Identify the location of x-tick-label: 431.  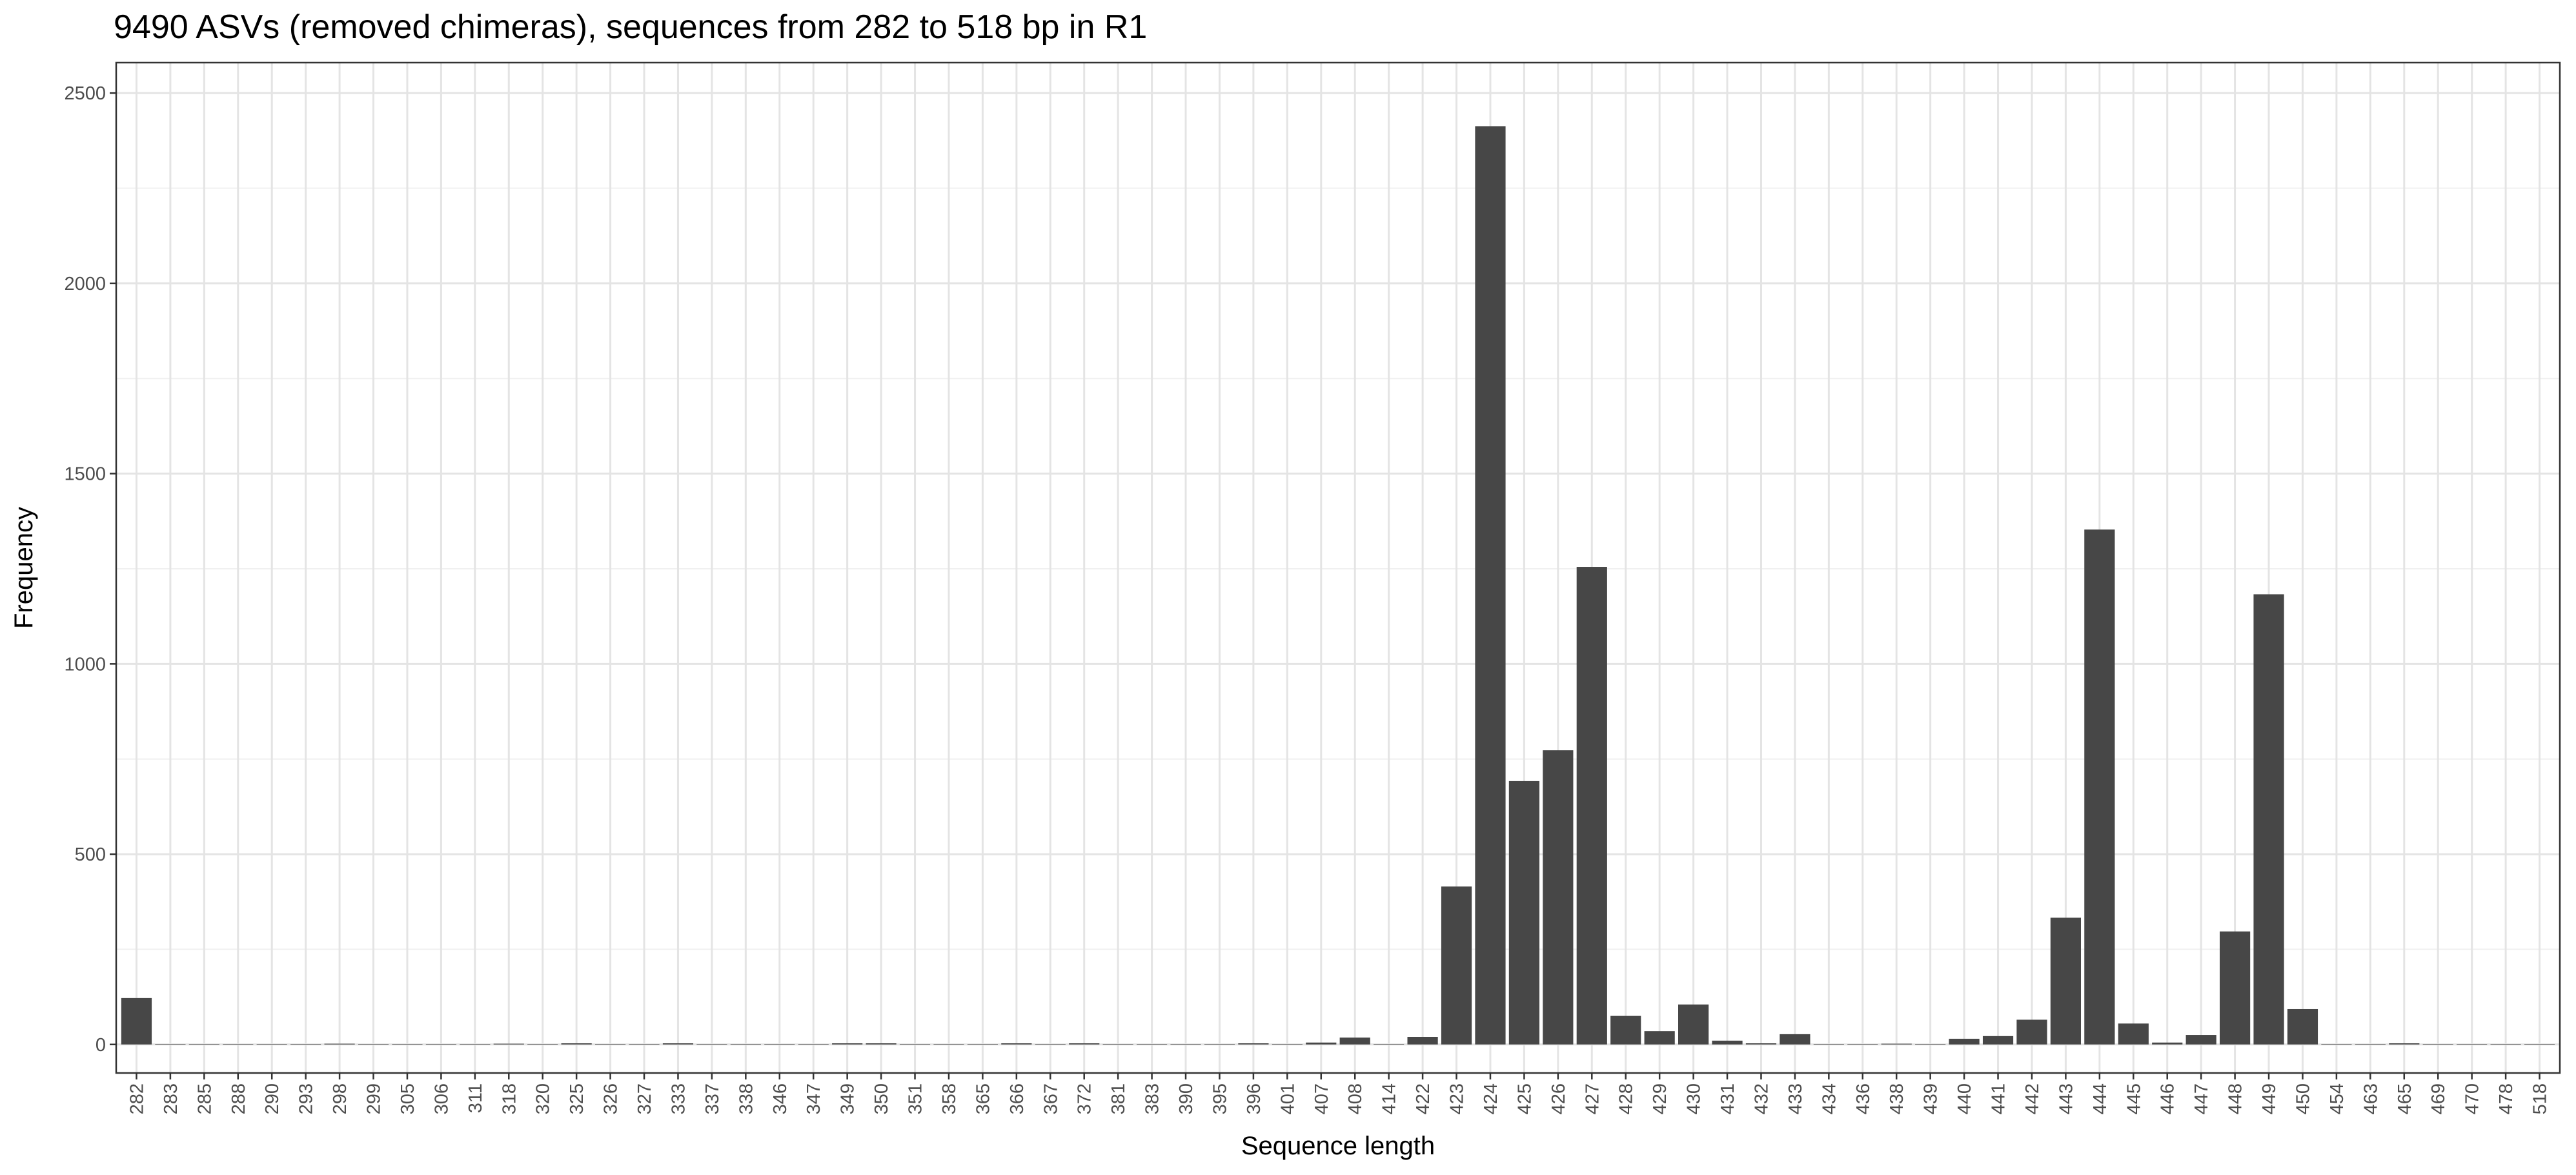
(1728, 1098).